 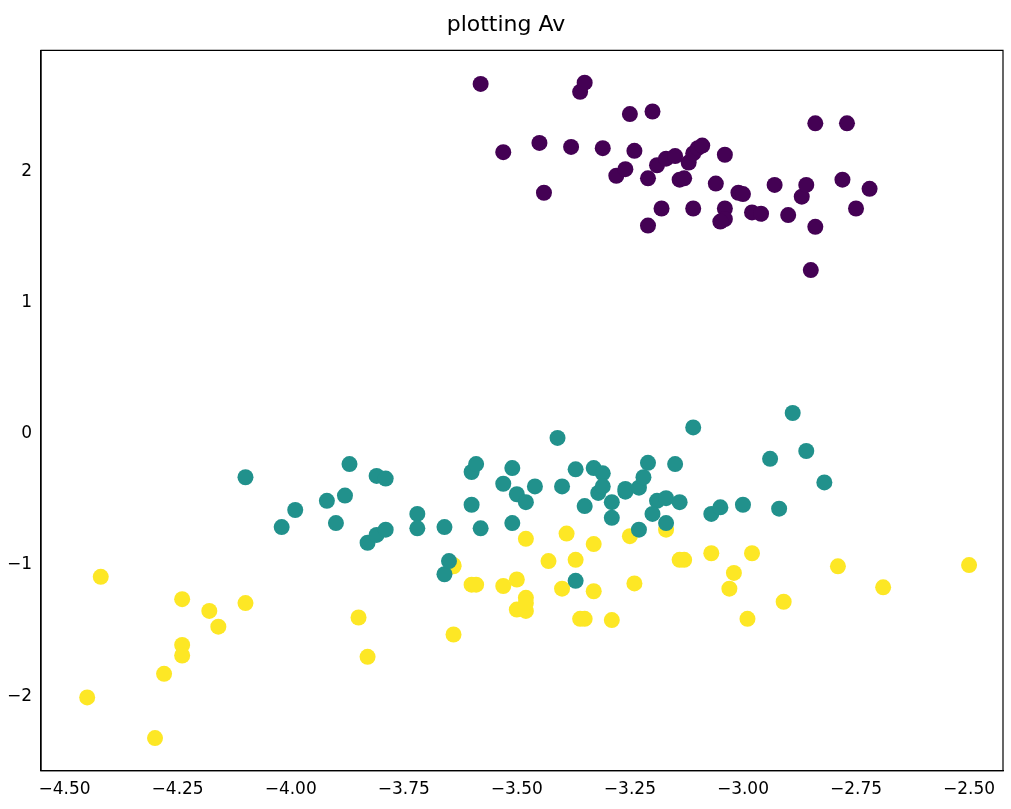 What do you see at coordinates (64, 788) in the screenshot?
I see `x-tick-label: −4.50` at bounding box center [64, 788].